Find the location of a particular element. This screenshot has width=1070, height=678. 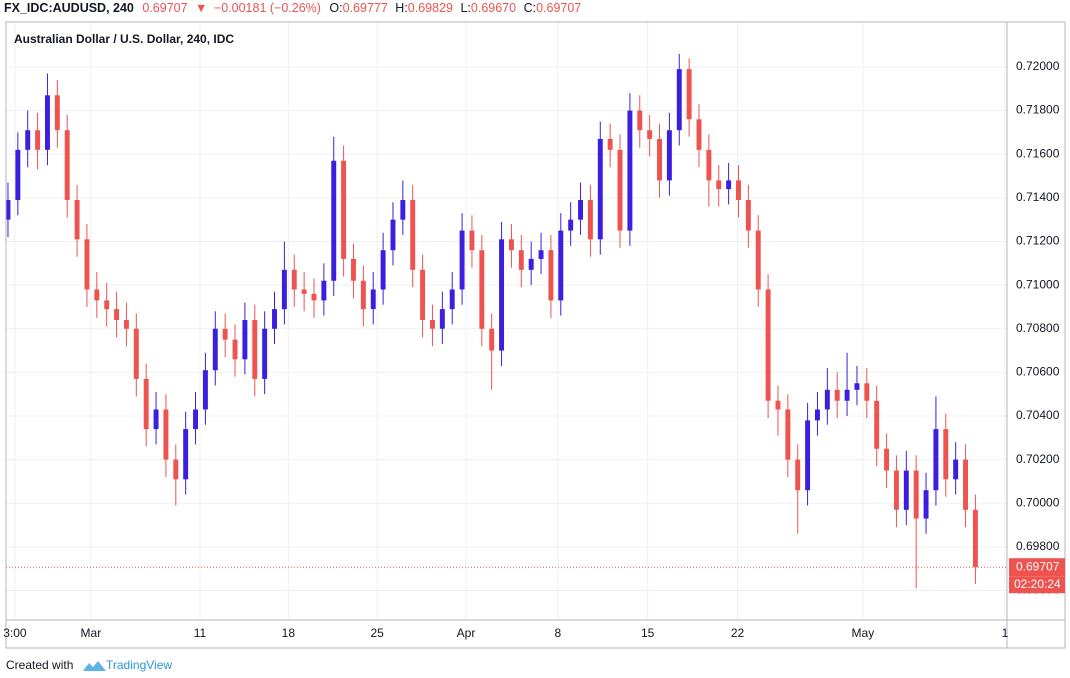

footer: Created with TradingView is located at coordinates (89, 665).